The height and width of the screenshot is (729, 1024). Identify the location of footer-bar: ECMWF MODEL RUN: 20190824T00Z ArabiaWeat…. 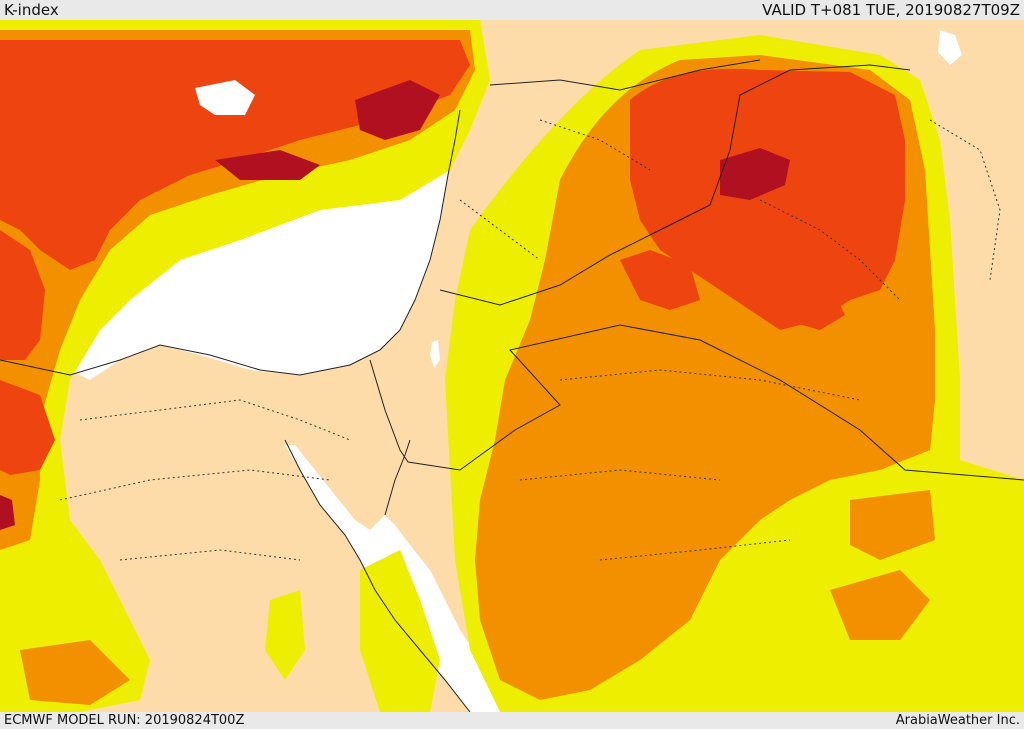
(512, 720).